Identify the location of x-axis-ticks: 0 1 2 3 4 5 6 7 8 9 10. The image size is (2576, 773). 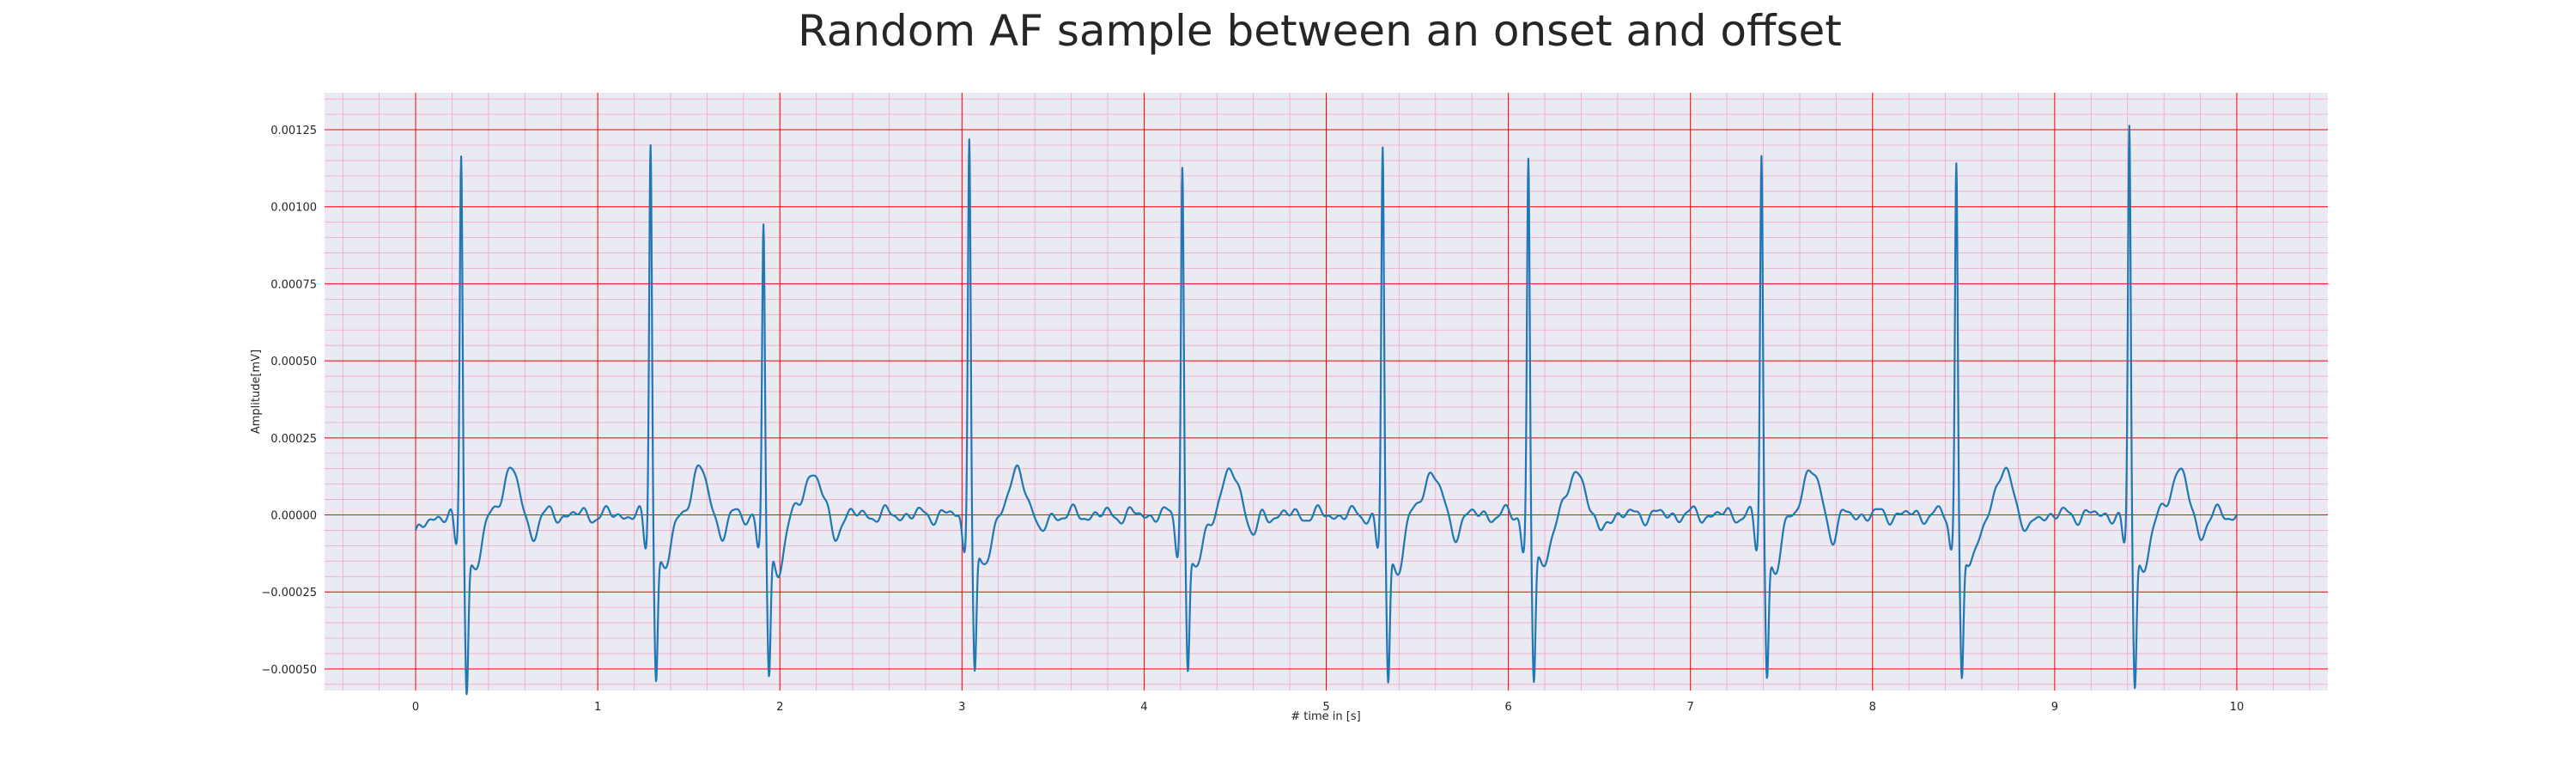
(1328, 707).